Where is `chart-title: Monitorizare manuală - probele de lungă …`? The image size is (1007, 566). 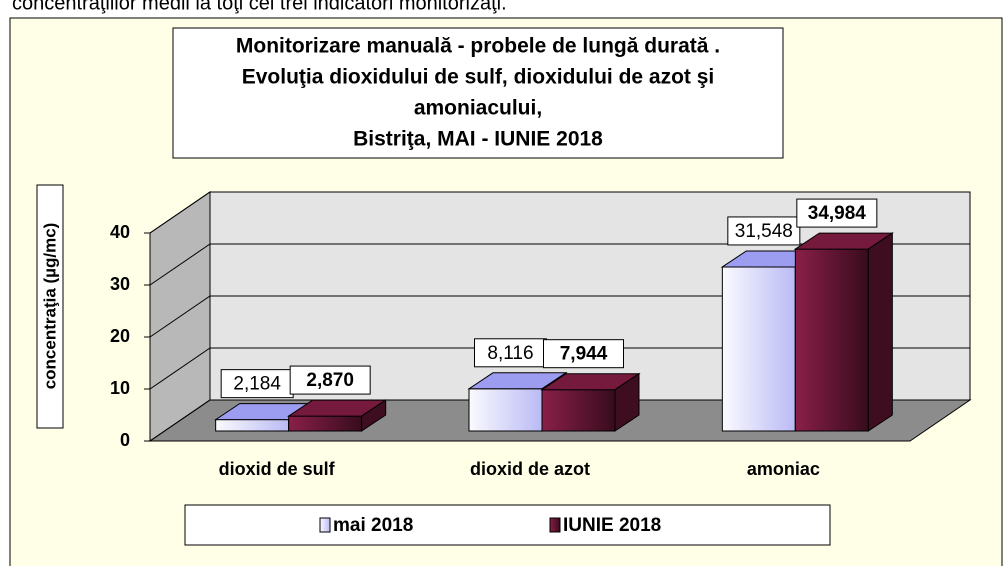
chart-title: Monitorizare manuală - probele de lungă … is located at coordinates (478, 46).